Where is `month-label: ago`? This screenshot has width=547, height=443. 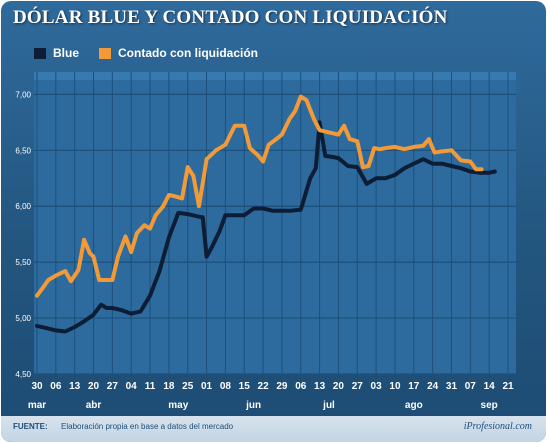
month-label: ago is located at coordinates (414, 405).